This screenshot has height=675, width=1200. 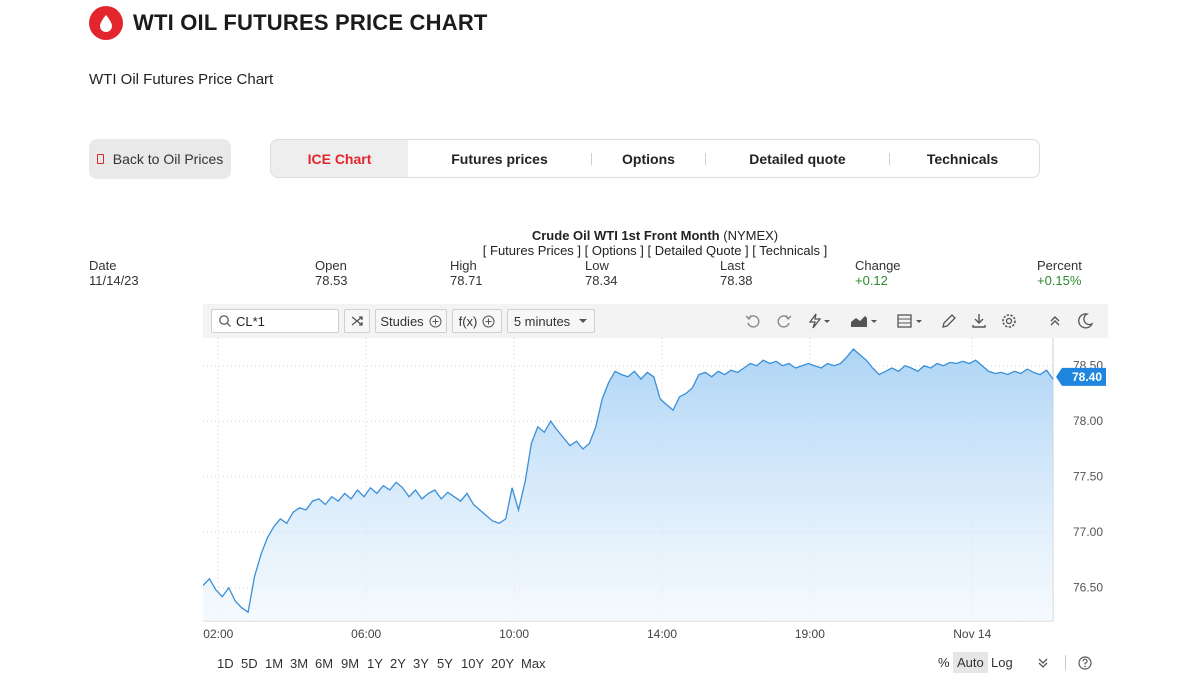 I want to click on stat-label: Percent, so click(x=1059, y=265).